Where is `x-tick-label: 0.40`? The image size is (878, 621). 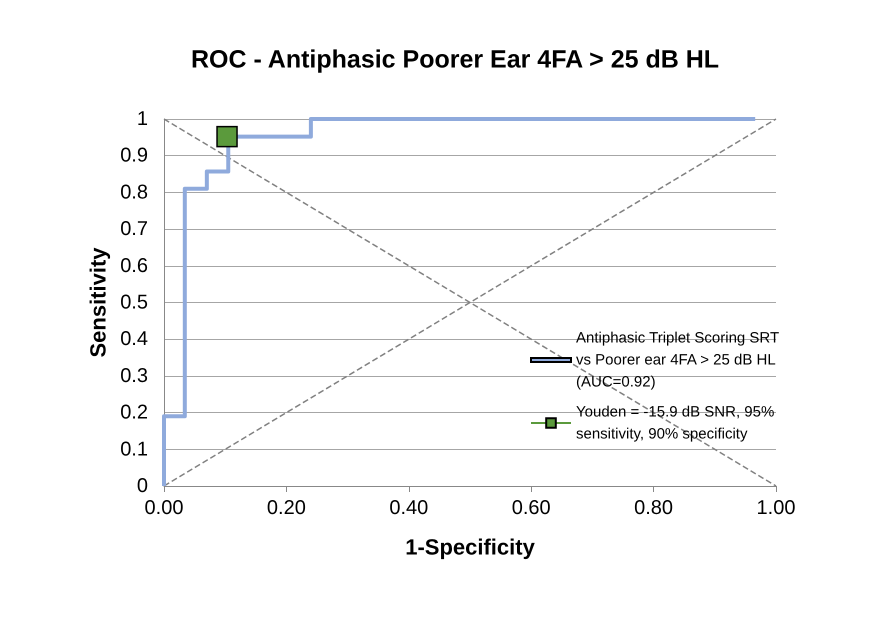
x-tick-label: 0.40 is located at coordinates (408, 508).